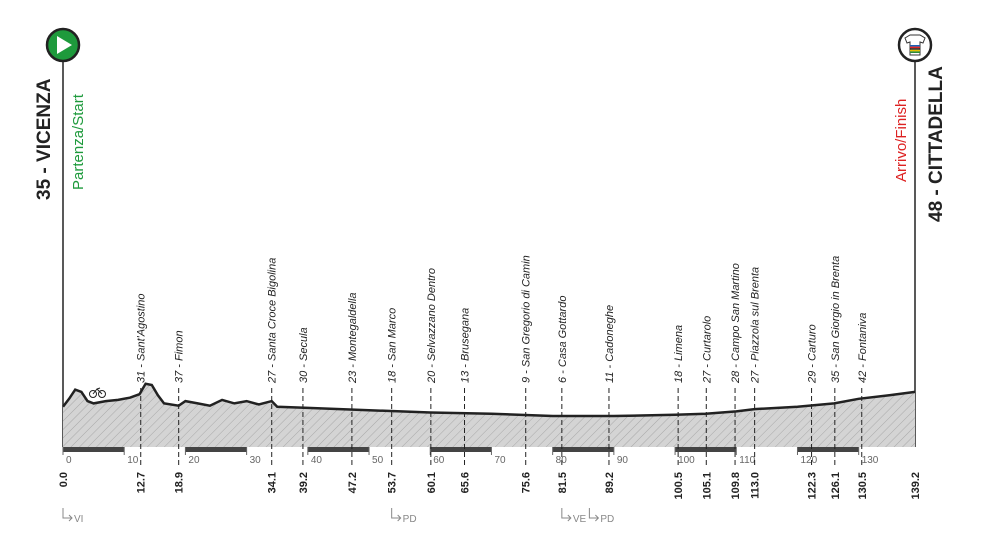 The height and width of the screenshot is (551, 983). Describe the element at coordinates (686, 460) in the screenshot. I see `x-tick-label: 100` at that location.